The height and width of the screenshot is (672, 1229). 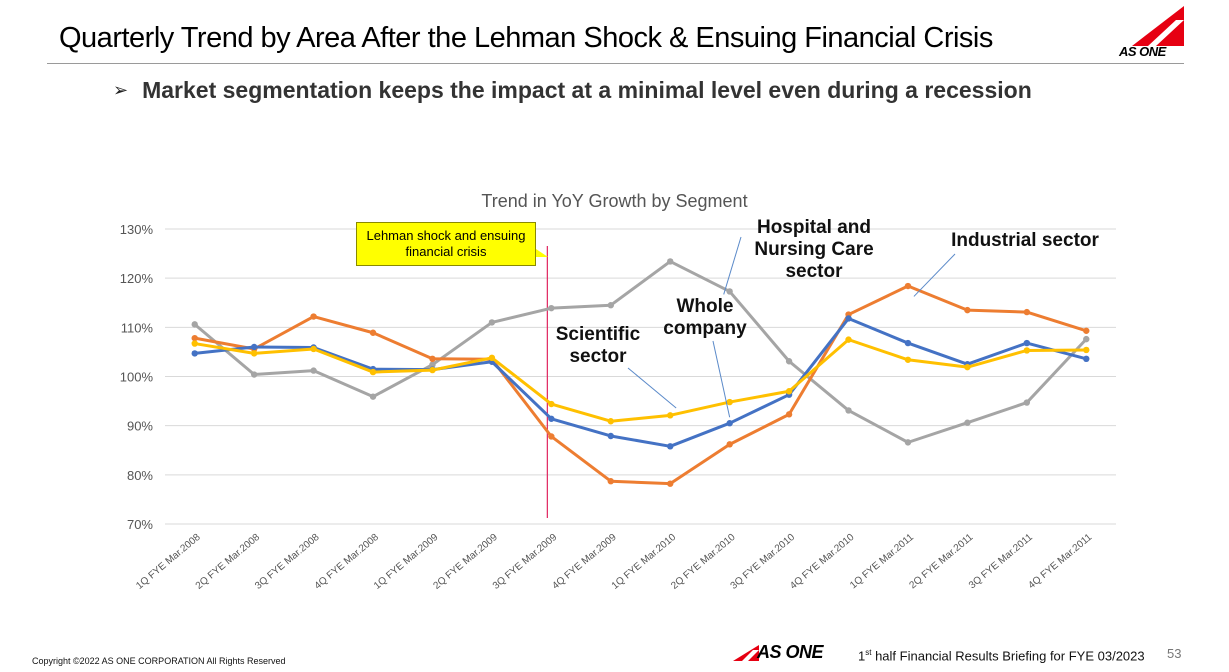 What do you see at coordinates (763, 562) in the screenshot?
I see `x-tick-label: 3Q FYE Mar.2010` at bounding box center [763, 562].